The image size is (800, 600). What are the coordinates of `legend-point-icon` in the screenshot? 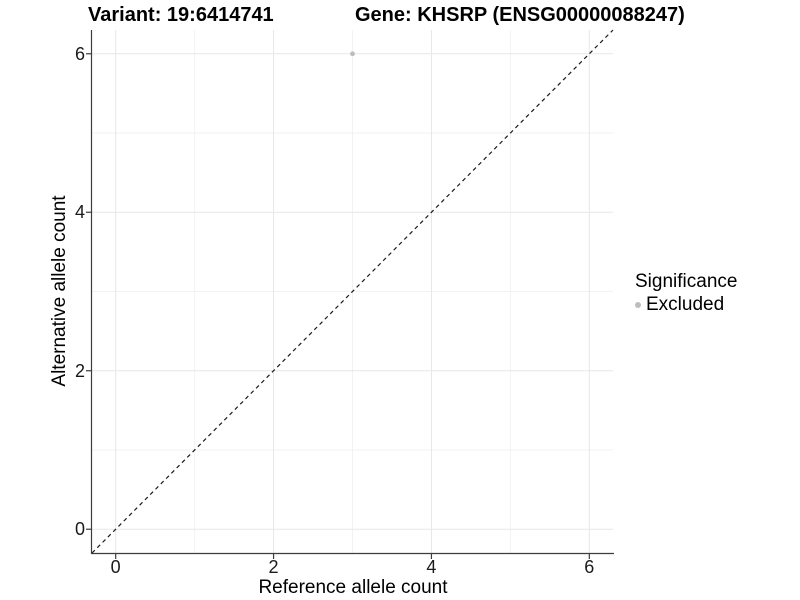 It's located at (638, 305).